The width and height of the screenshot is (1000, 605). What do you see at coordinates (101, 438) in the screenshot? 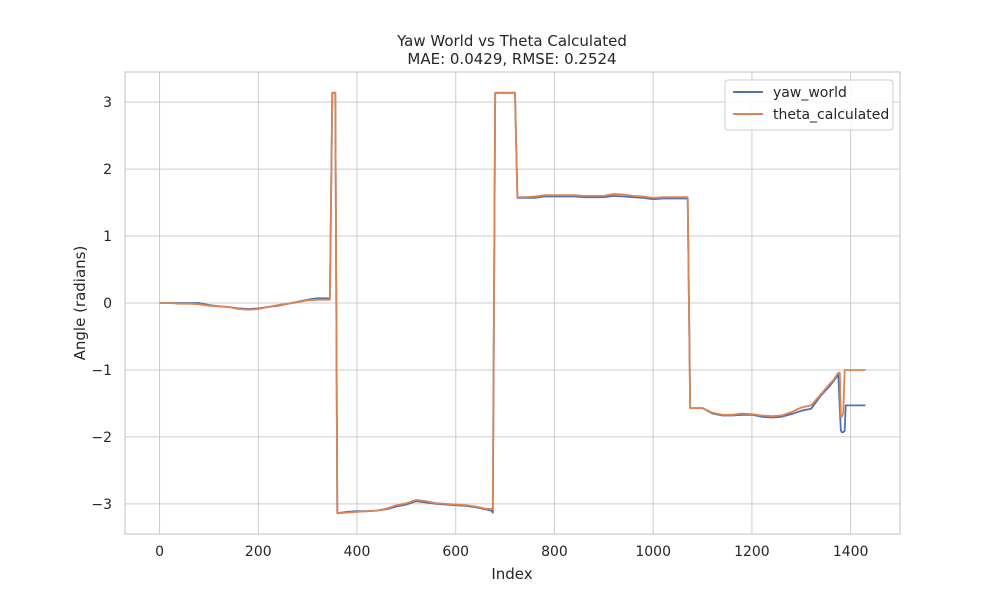
I see `y-tick-label: −2` at bounding box center [101, 438].